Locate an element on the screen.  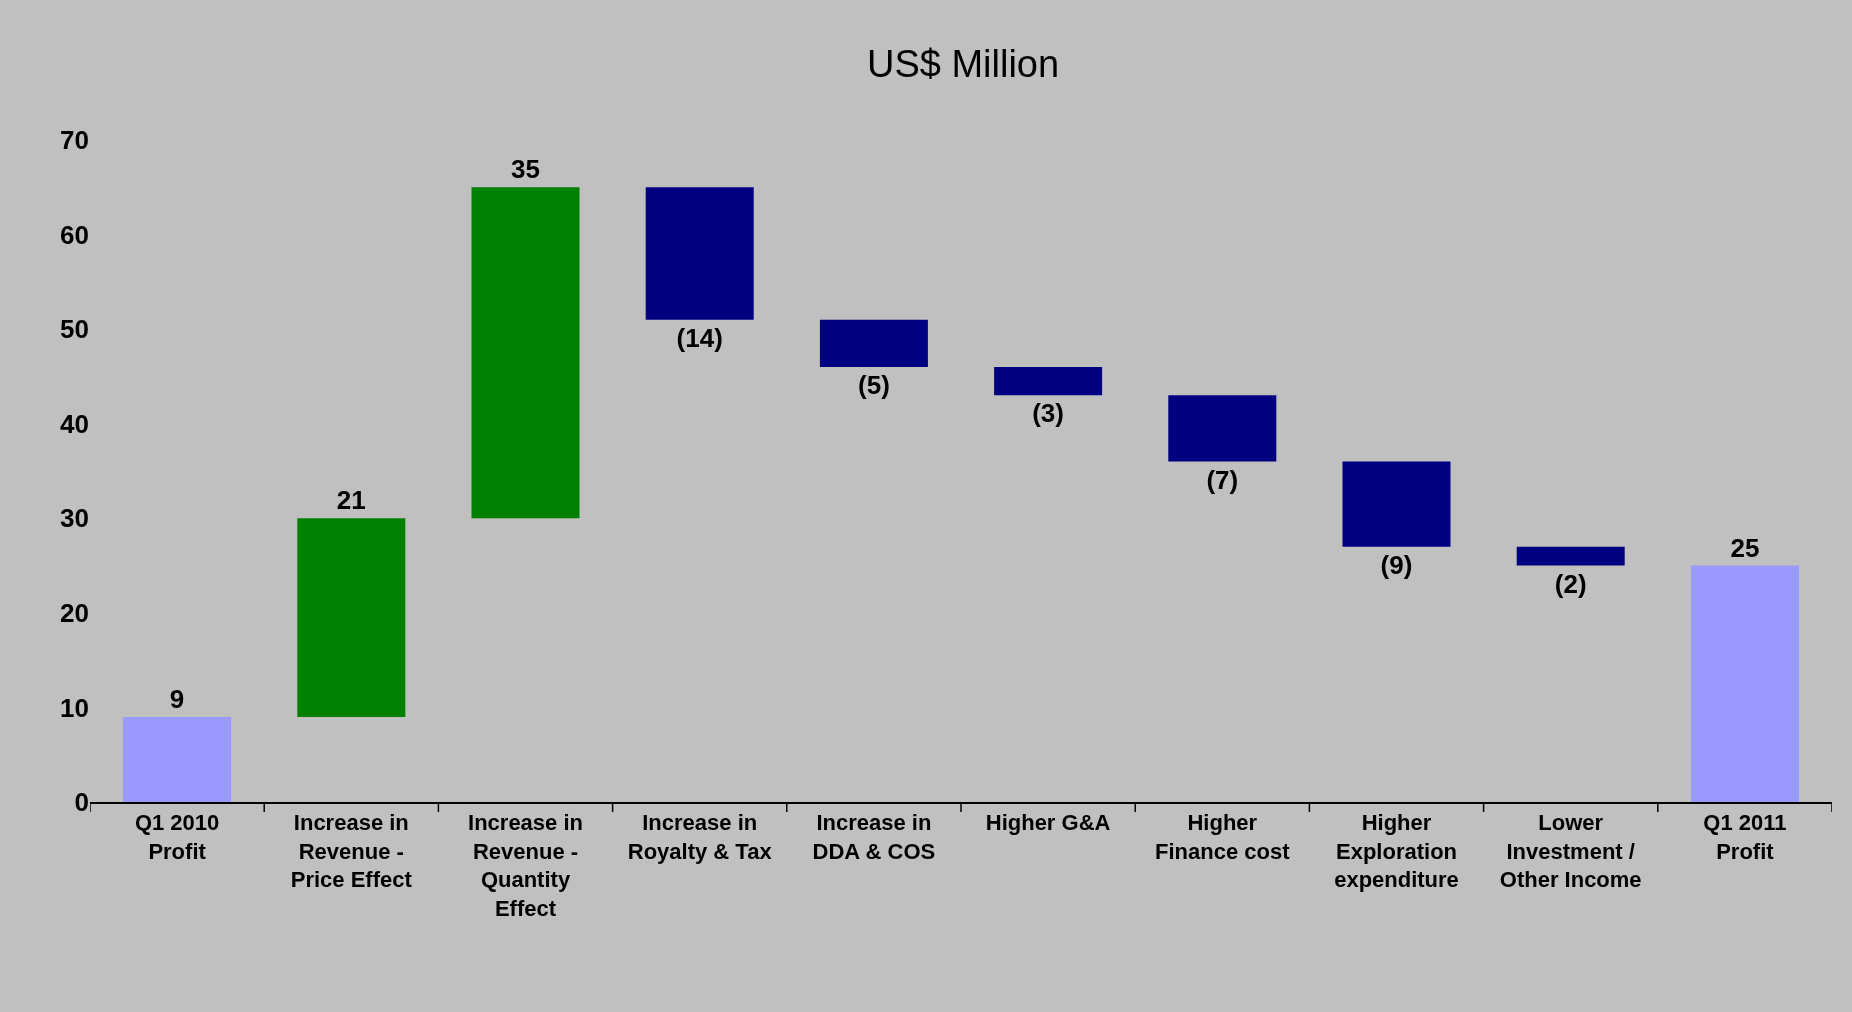
y-tick-label: 60 is located at coordinates (74, 234).